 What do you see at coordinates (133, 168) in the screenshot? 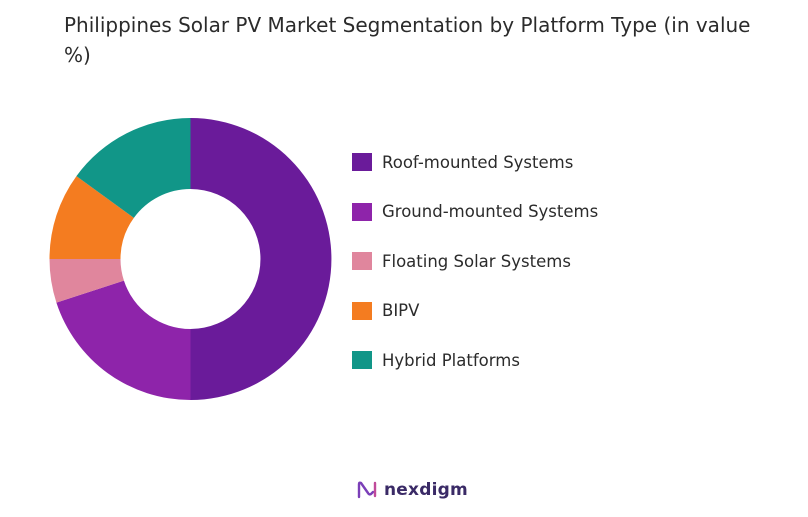
I see `donut-slice-hybrid` at bounding box center [133, 168].